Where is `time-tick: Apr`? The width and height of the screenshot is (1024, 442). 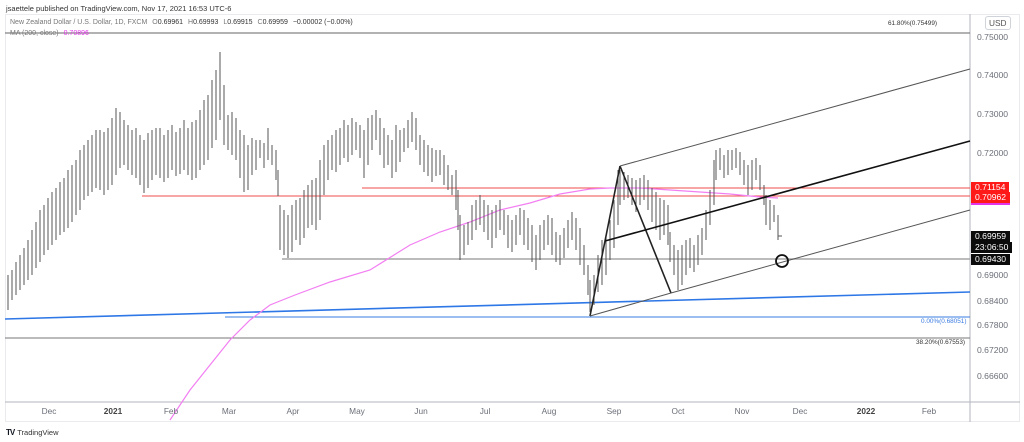 time-tick: Apr is located at coordinates (293, 411).